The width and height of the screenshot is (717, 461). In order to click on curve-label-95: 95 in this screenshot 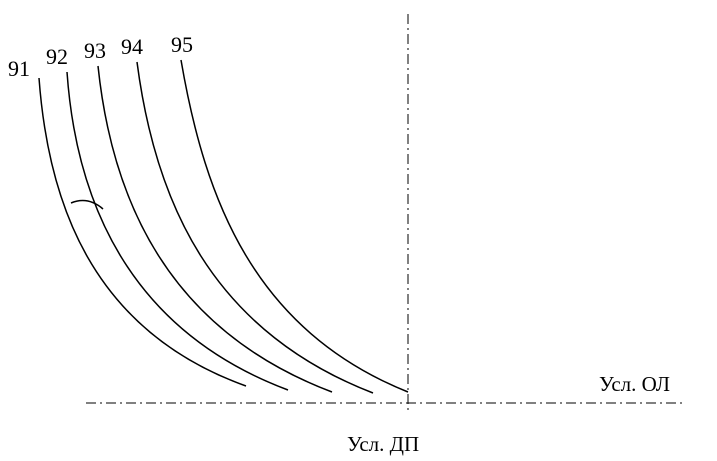, I will do `click(182, 44)`.